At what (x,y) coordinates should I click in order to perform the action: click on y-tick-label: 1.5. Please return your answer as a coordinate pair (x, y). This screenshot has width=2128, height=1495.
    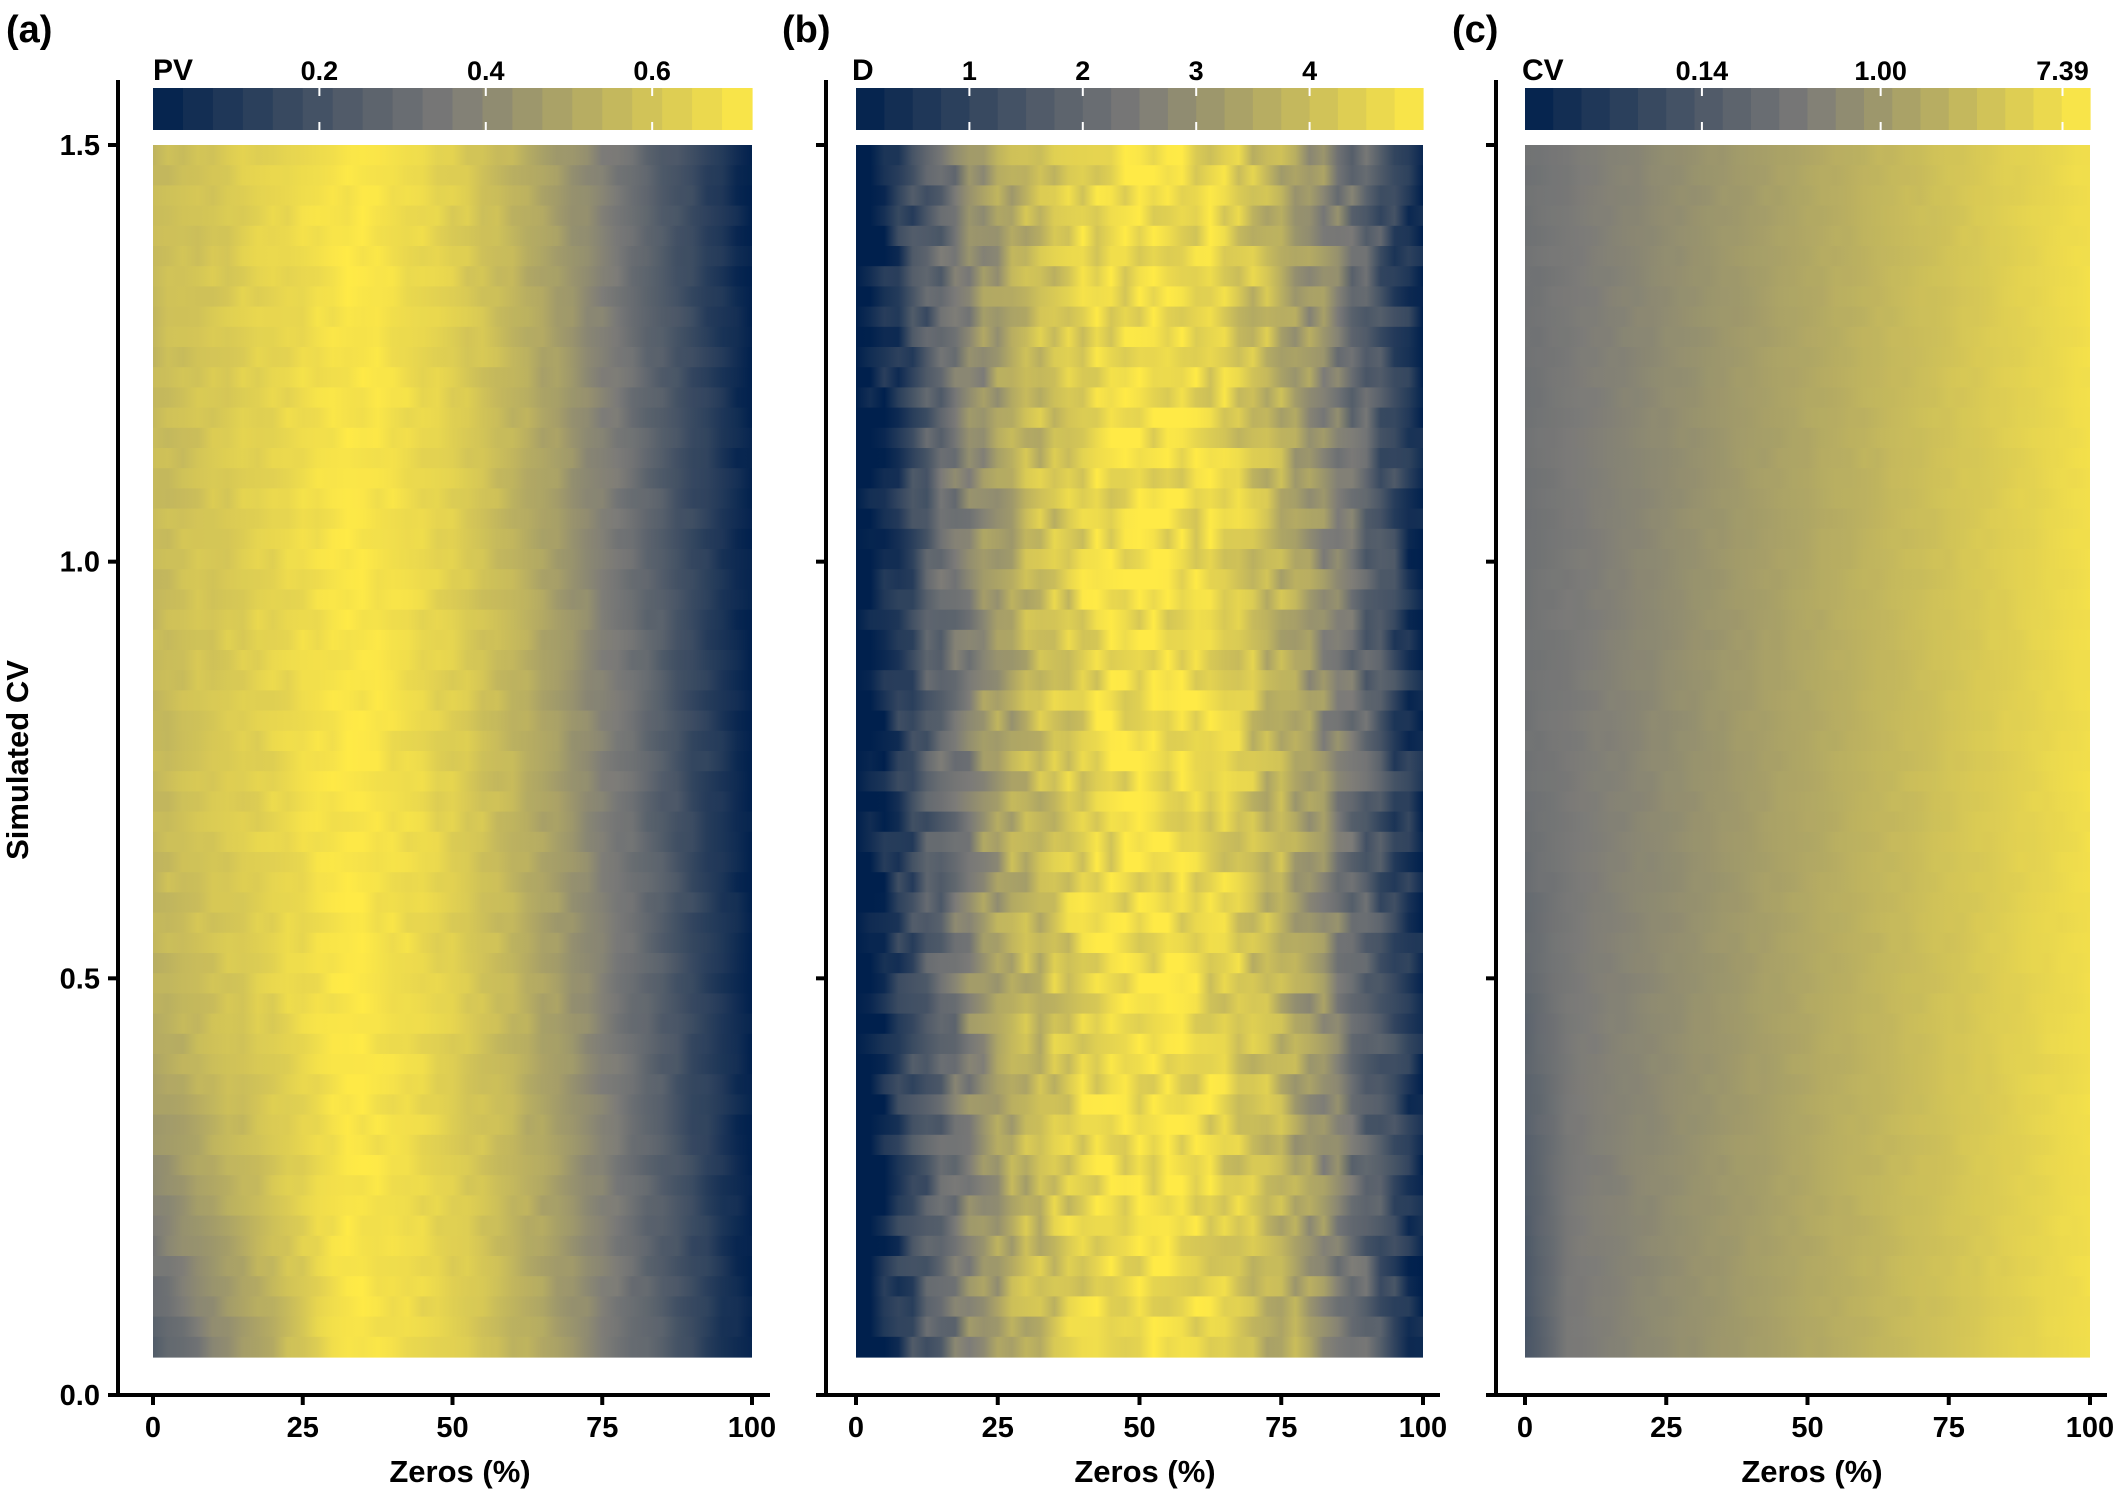
    Looking at the image, I should click on (80, 146).